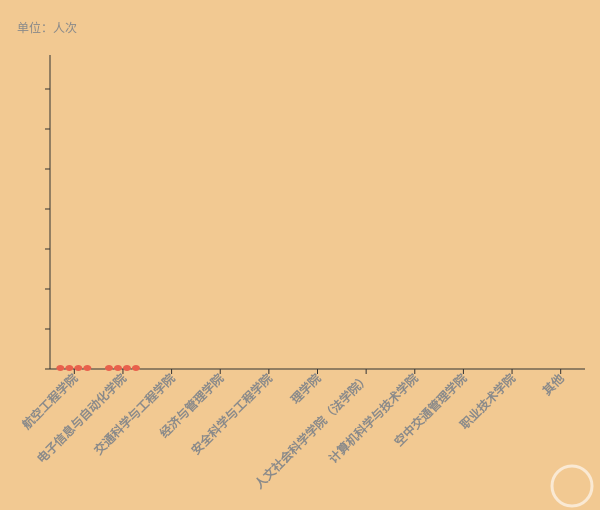 This screenshot has height=510, width=600. I want to click on x-tick-label: 交通科学与工程学院, so click(134, 414).